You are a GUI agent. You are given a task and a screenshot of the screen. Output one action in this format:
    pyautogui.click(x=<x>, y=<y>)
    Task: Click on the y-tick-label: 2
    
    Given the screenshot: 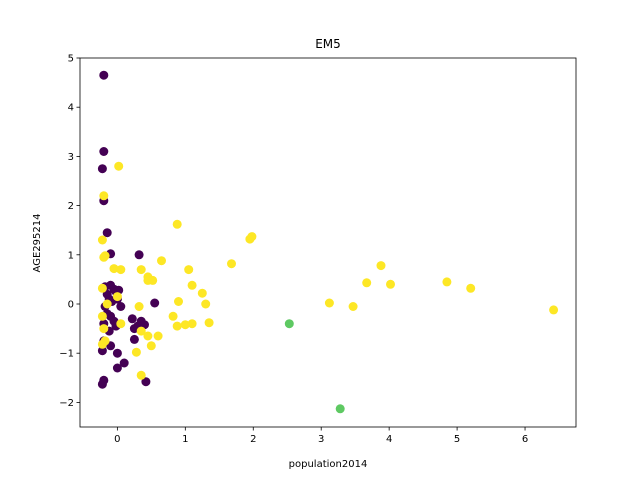 What is the action you would take?
    pyautogui.click(x=71, y=206)
    